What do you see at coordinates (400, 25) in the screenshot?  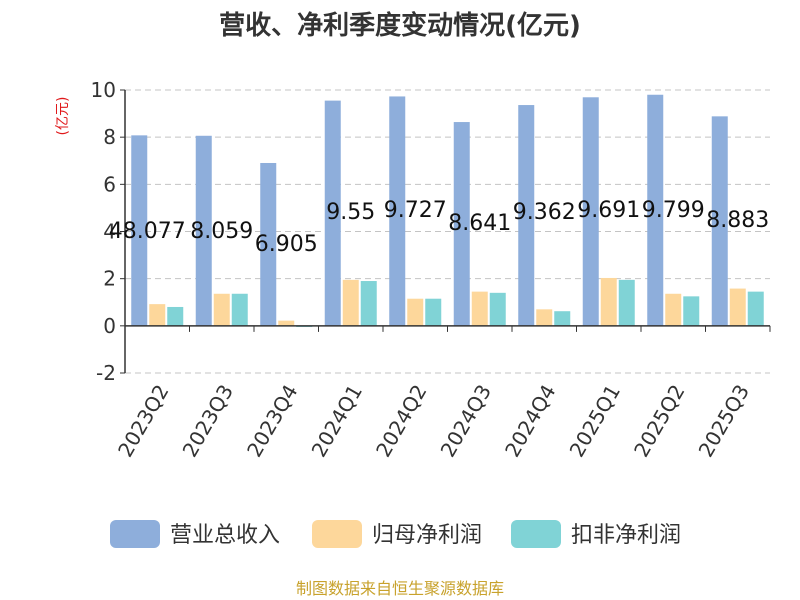 I see `chart-title: 营收、净利季度变动情况(亿元)` at bounding box center [400, 25].